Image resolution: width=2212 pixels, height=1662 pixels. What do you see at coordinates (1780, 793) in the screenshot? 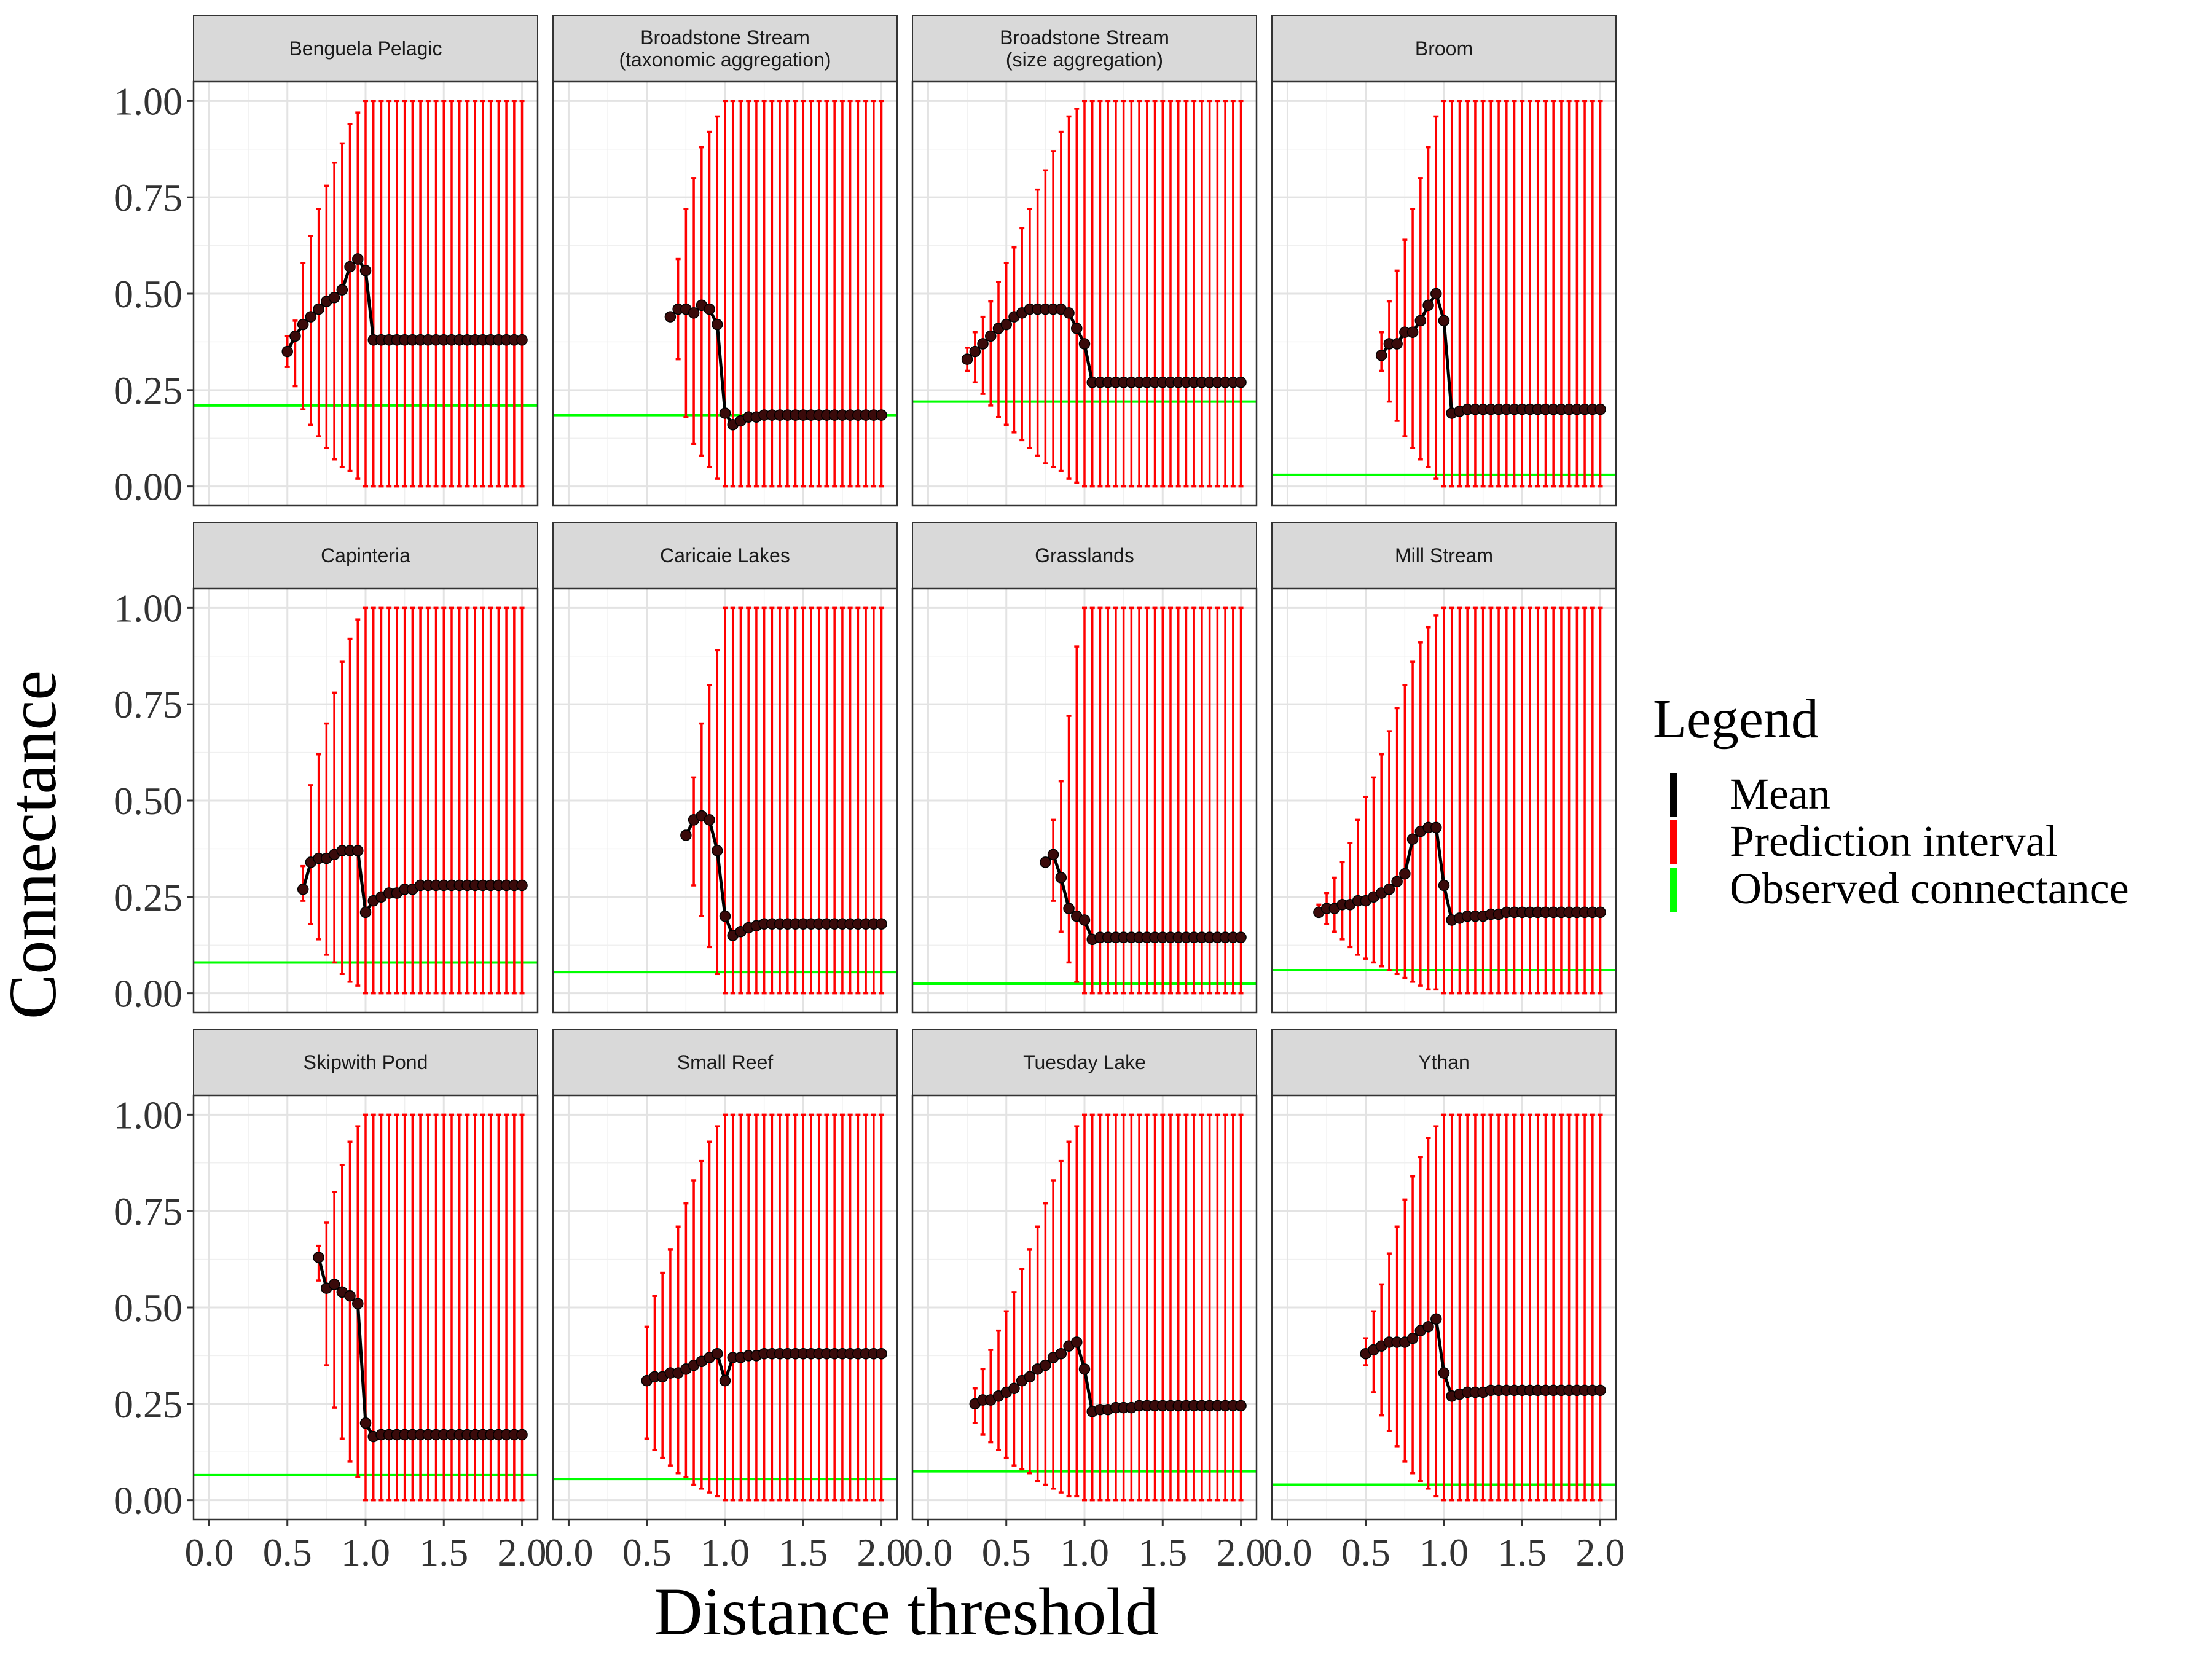
I see `legend-label: Mean` at bounding box center [1780, 793].